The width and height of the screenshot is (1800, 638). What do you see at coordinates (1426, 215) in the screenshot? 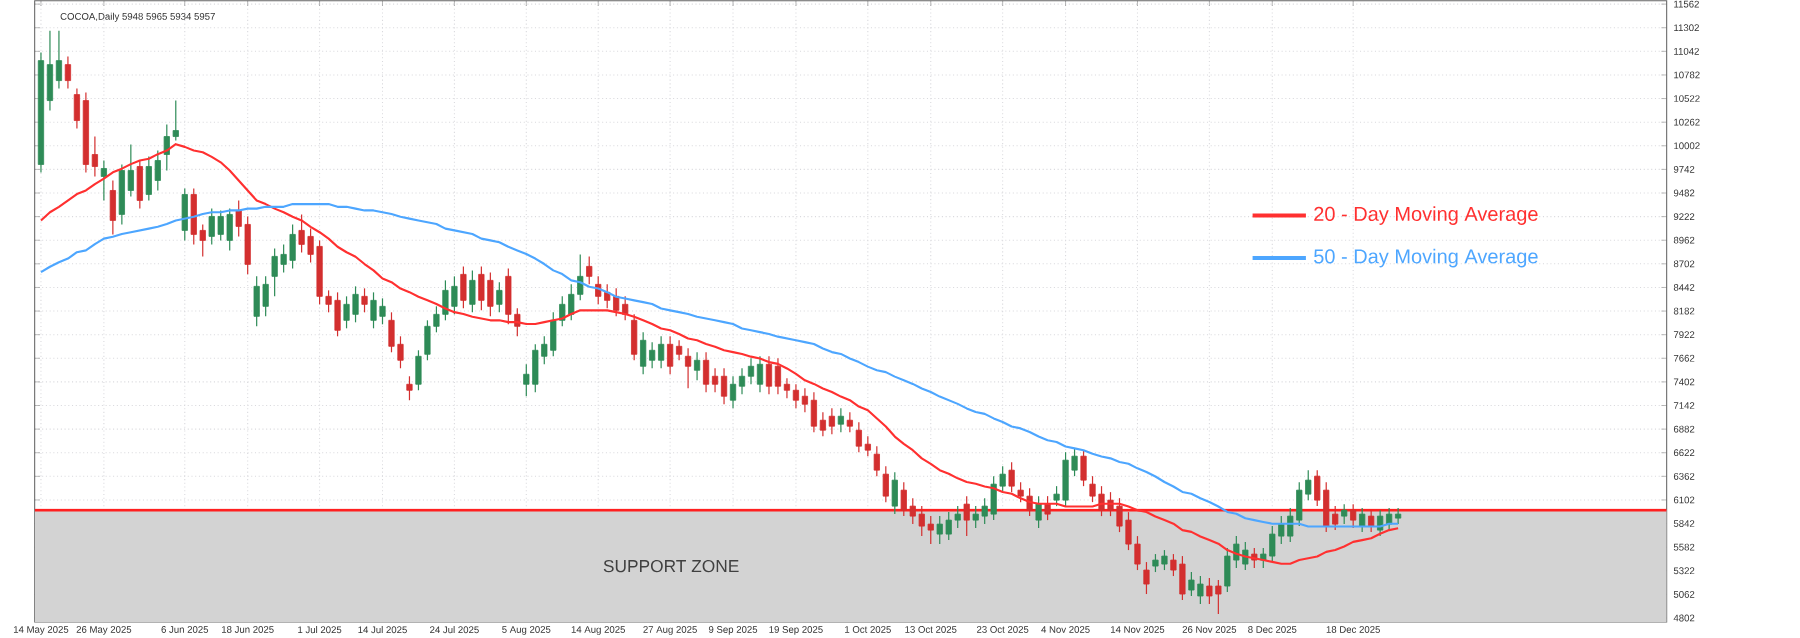
I see `legend-label: 20 - Day Moving Average` at bounding box center [1426, 215].